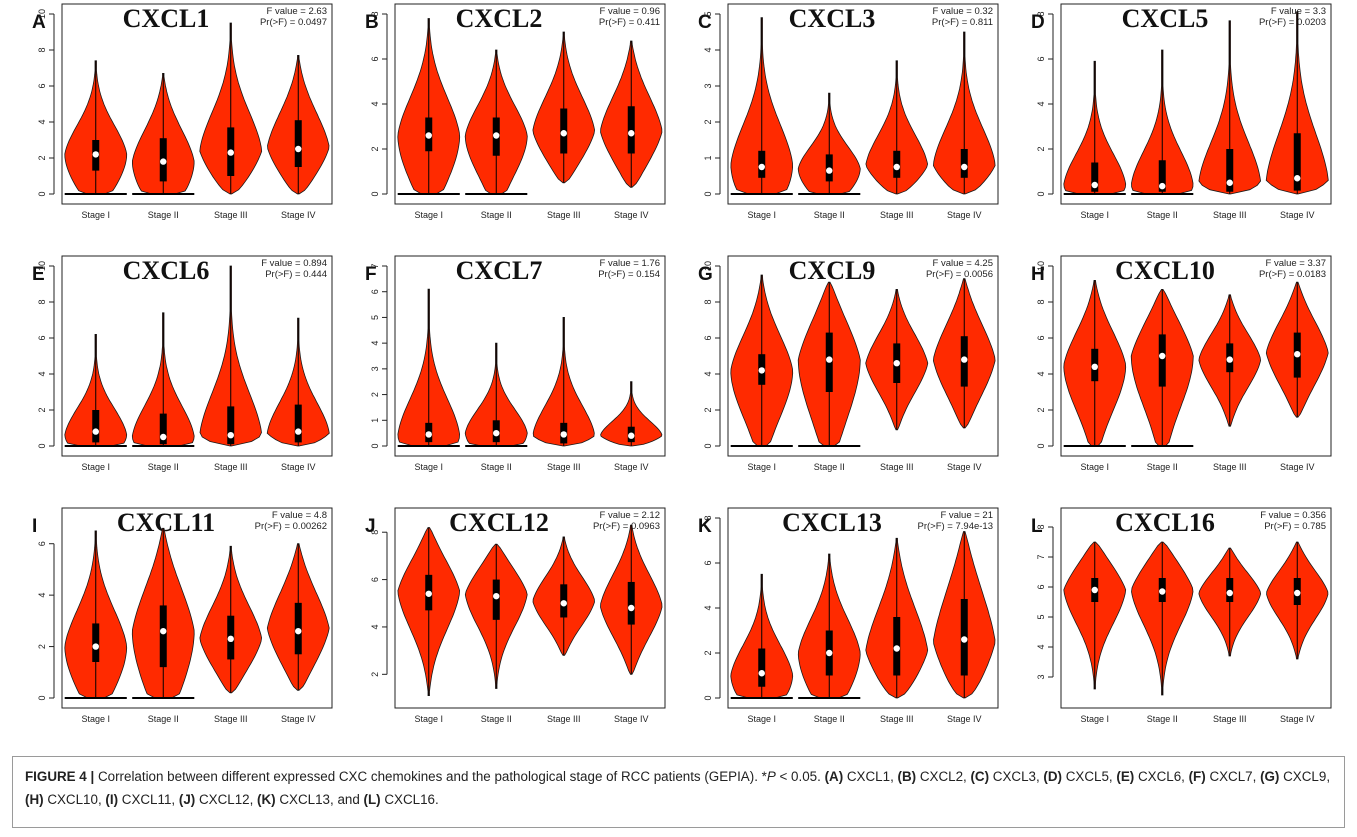 The height and width of the screenshot is (837, 1357). Describe the element at coordinates (298, 467) in the screenshot. I see `x-tick-label: Stage IV` at that location.